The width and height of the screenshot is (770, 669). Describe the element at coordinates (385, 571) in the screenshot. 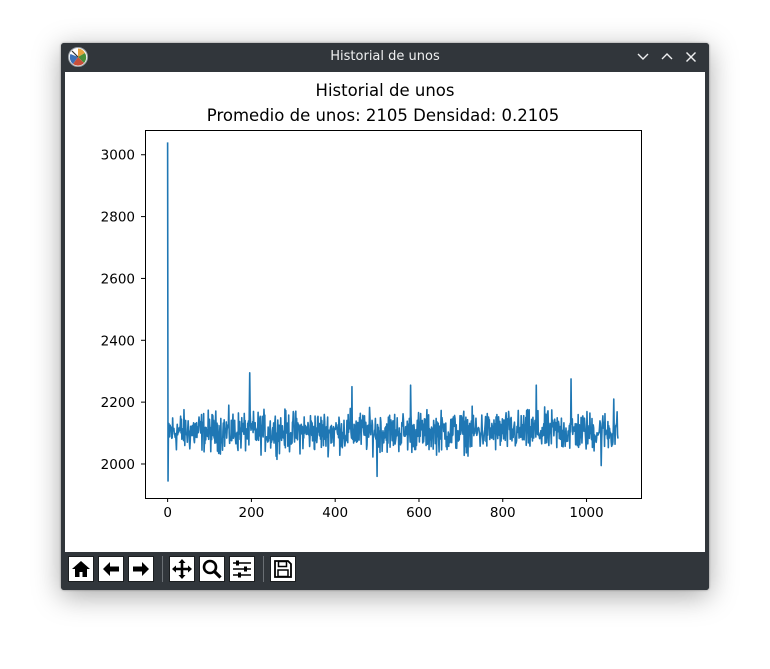

I see `navigation-toolbar` at that location.